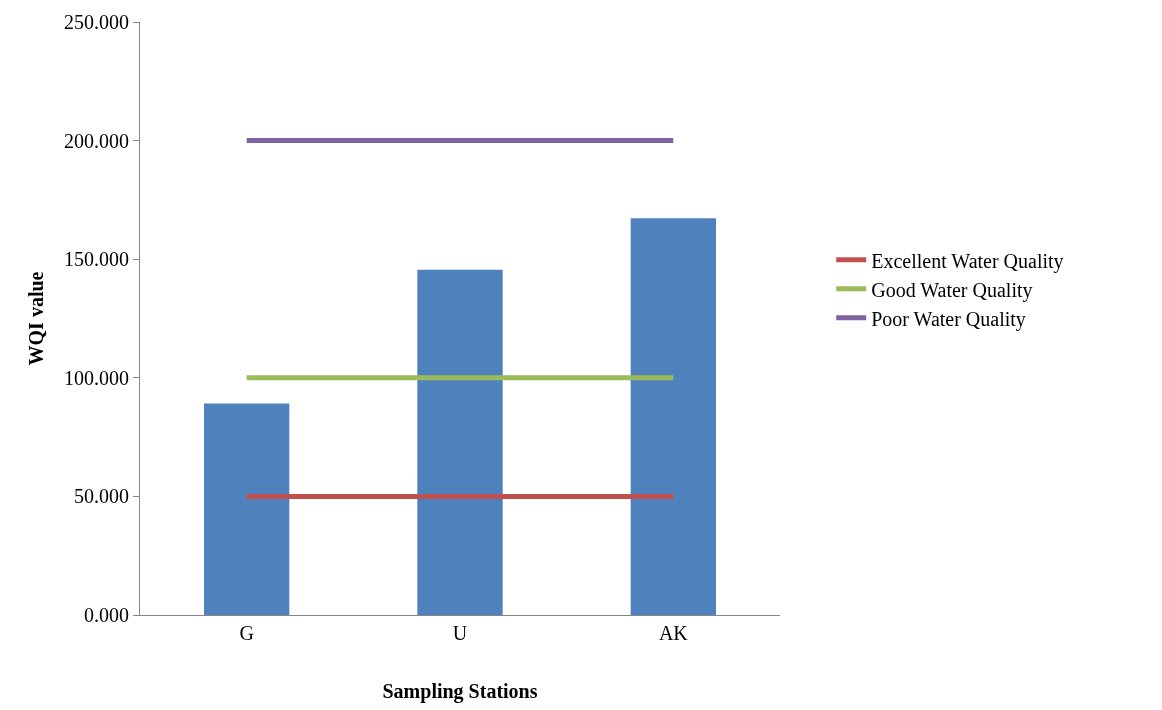 The height and width of the screenshot is (710, 1162). Describe the element at coordinates (96, 259) in the screenshot. I see `y-tick-label: 150.000` at that location.